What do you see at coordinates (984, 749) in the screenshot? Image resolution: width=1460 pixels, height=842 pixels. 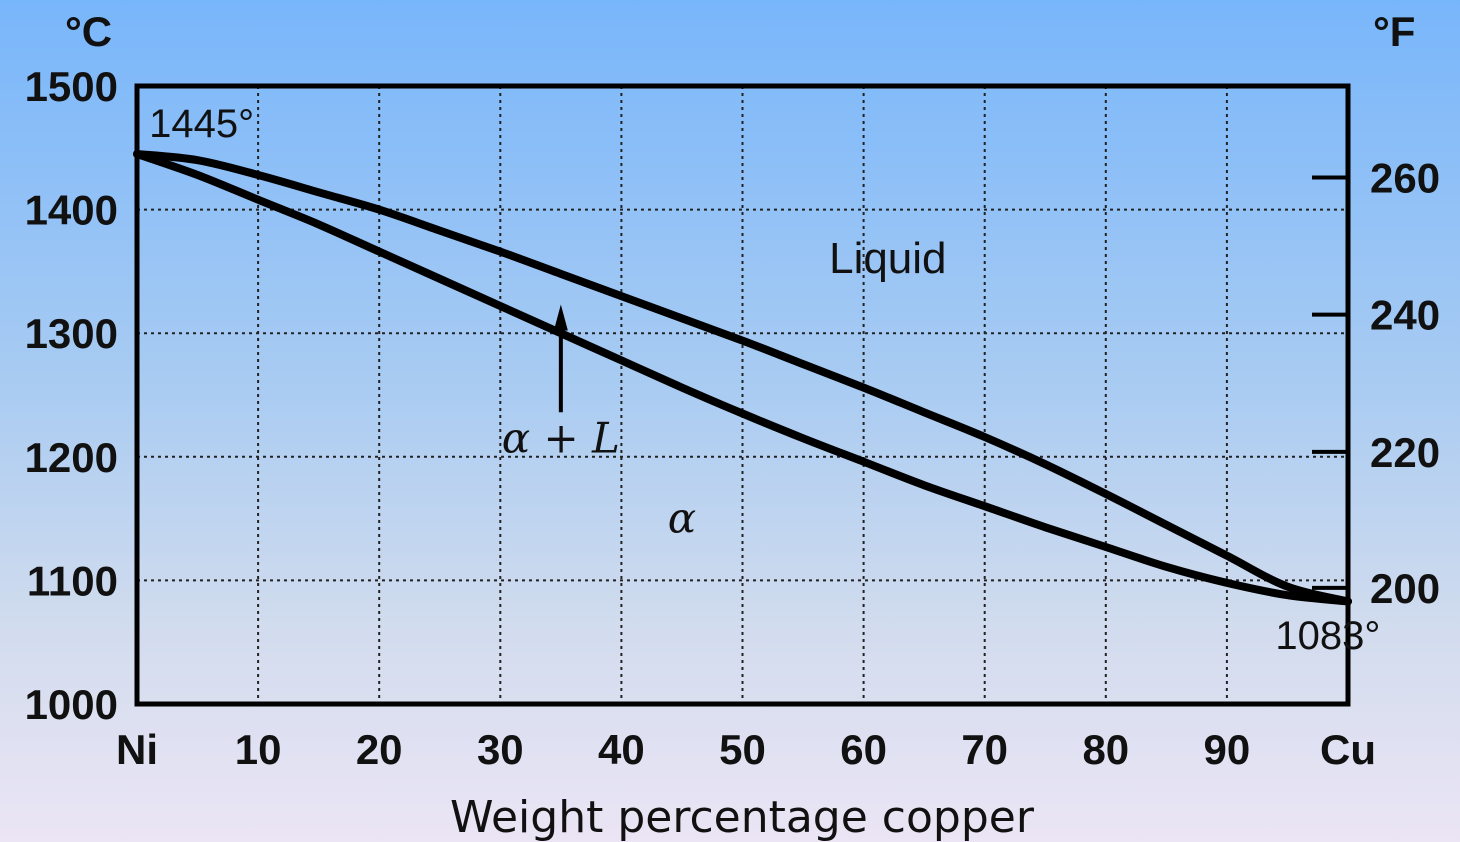 I see `x-tick-label: 70` at bounding box center [984, 749].